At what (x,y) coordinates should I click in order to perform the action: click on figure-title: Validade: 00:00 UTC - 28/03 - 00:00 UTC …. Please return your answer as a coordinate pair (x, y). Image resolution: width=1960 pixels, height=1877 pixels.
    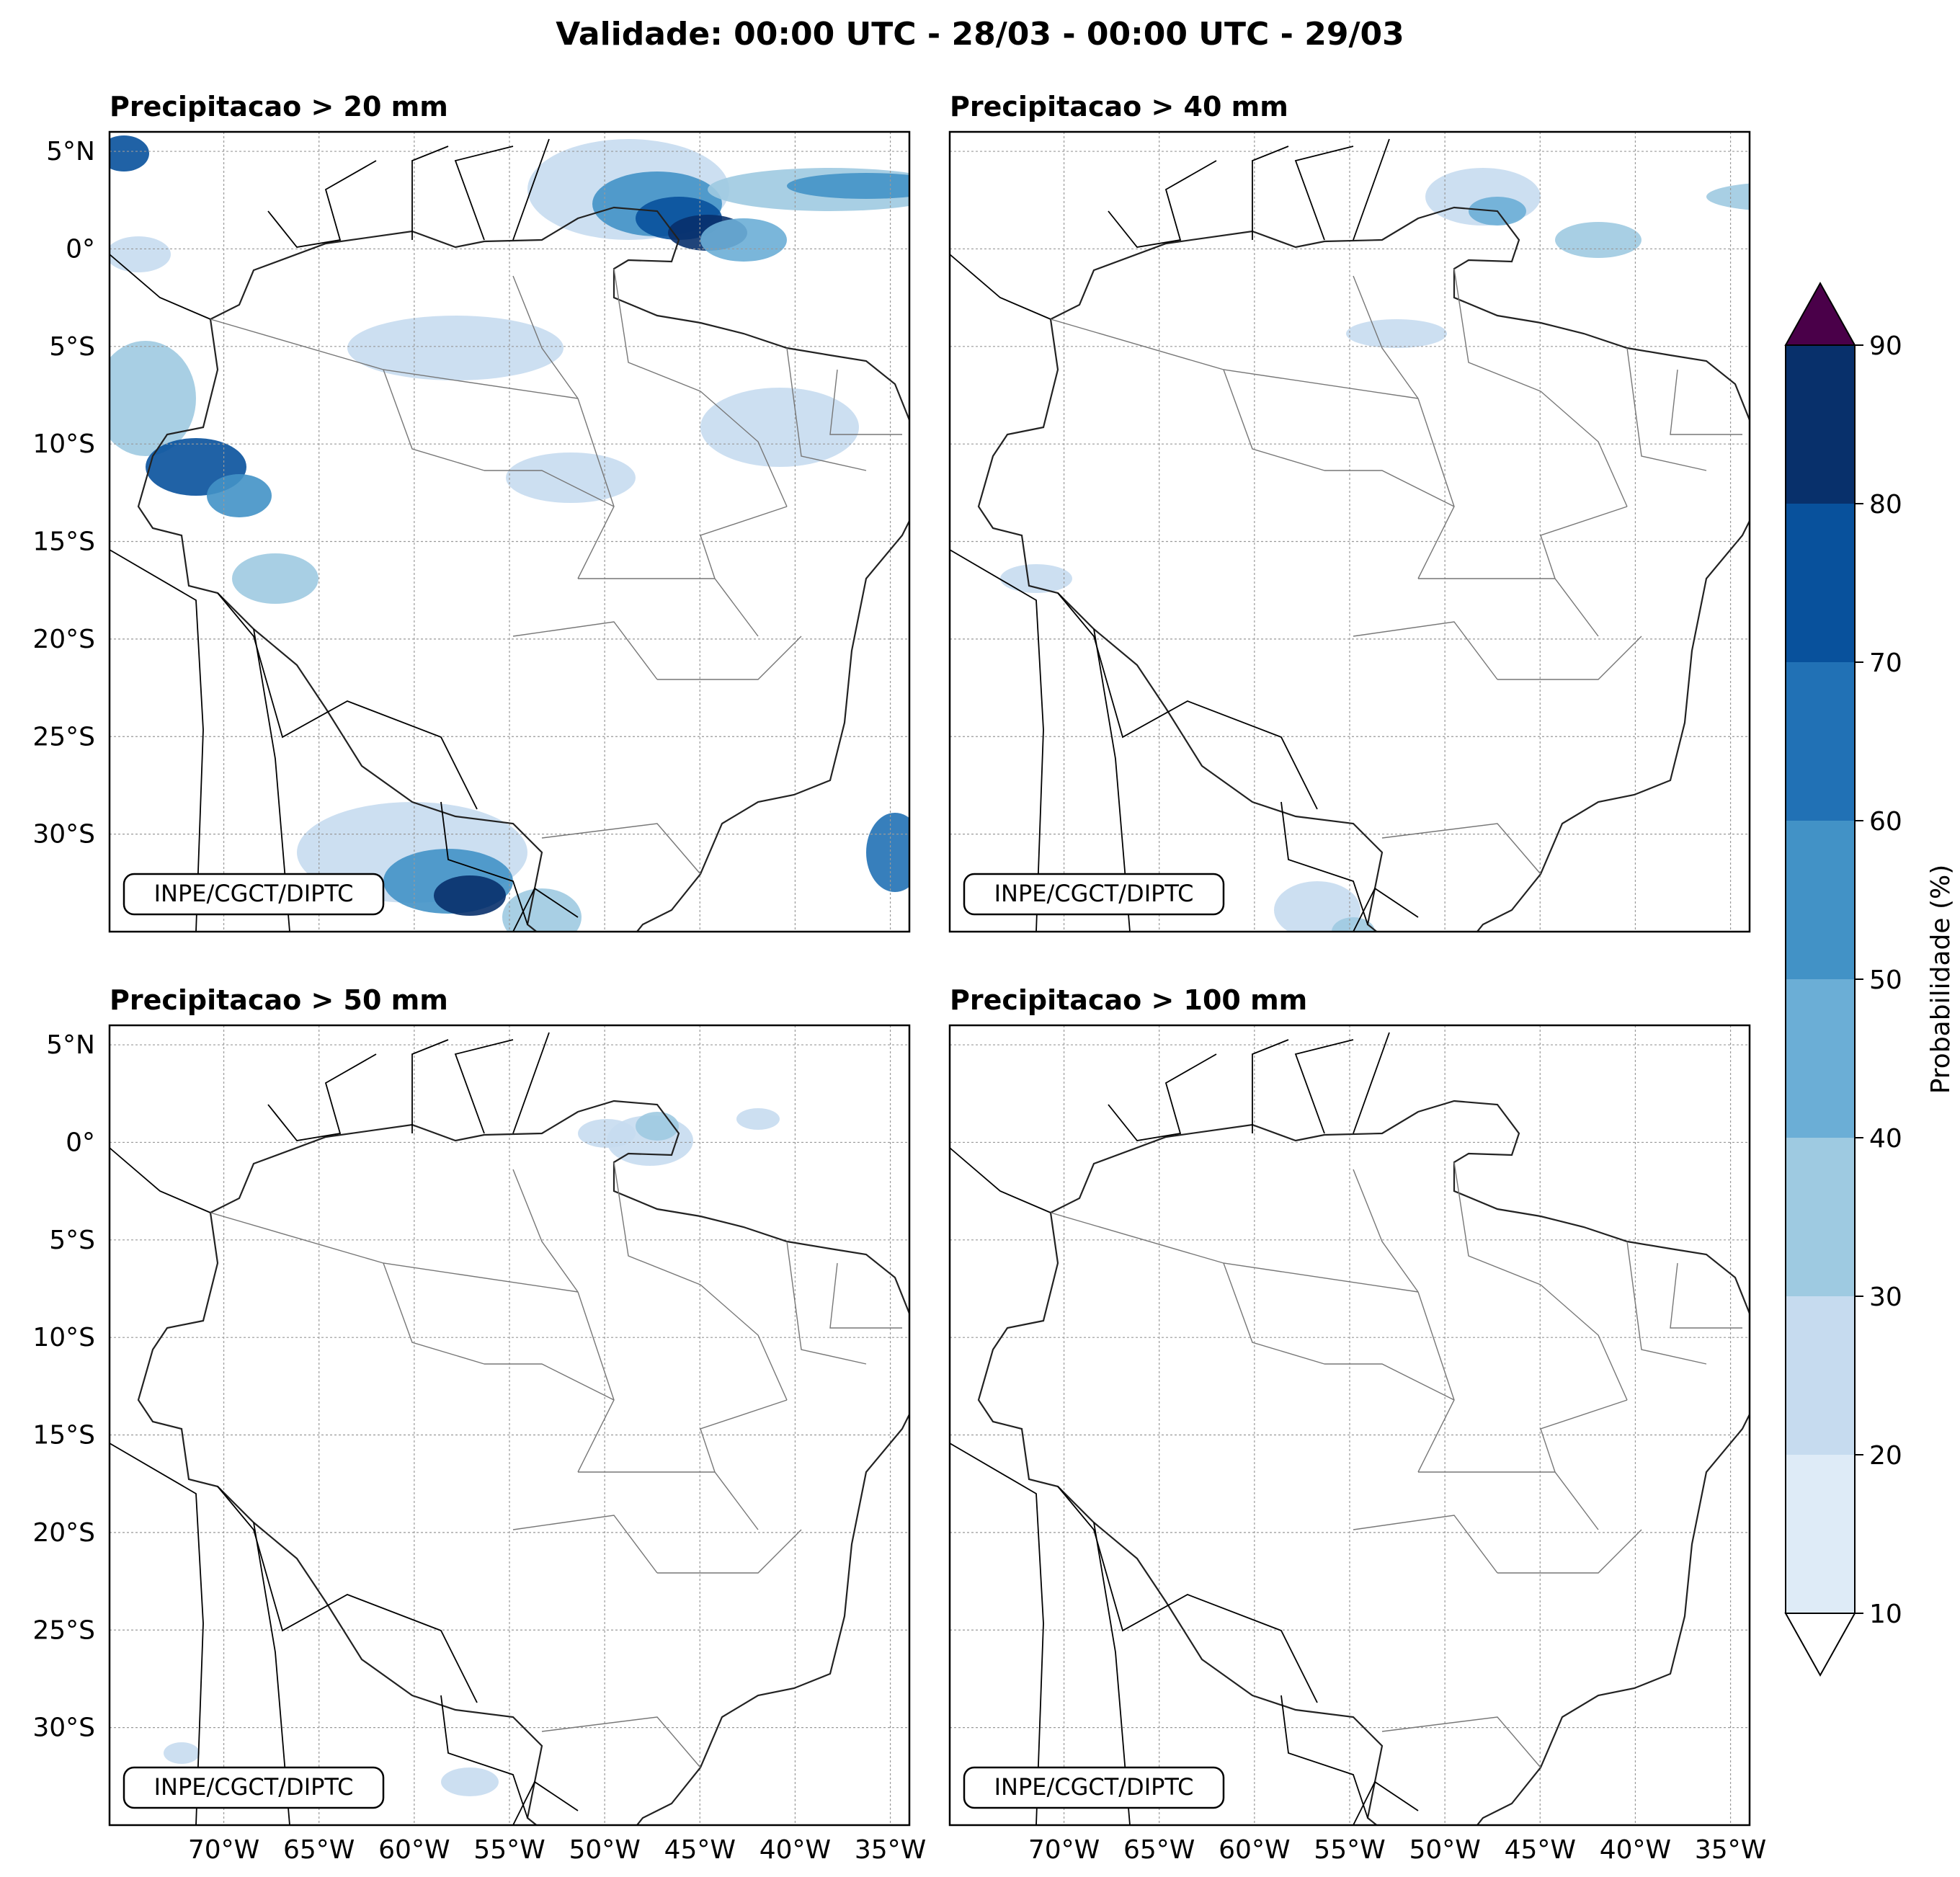
    Looking at the image, I should click on (980, 35).